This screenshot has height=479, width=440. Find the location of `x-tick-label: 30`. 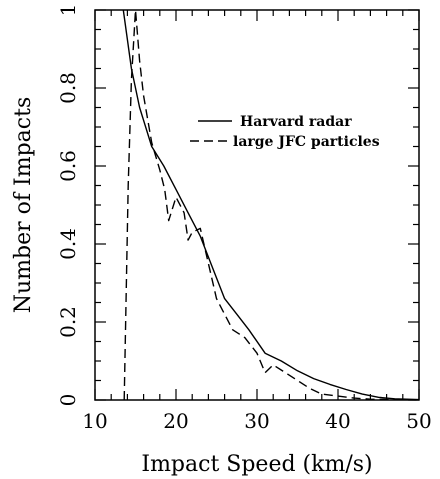

x-tick-label: 30 is located at coordinates (256, 421).